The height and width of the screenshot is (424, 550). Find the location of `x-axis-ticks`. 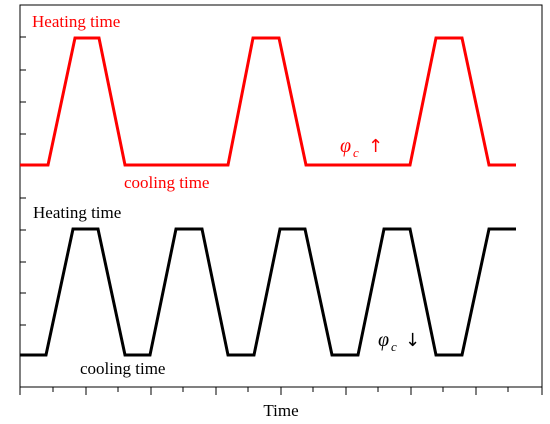

x-axis-ticks is located at coordinates (281, 391).